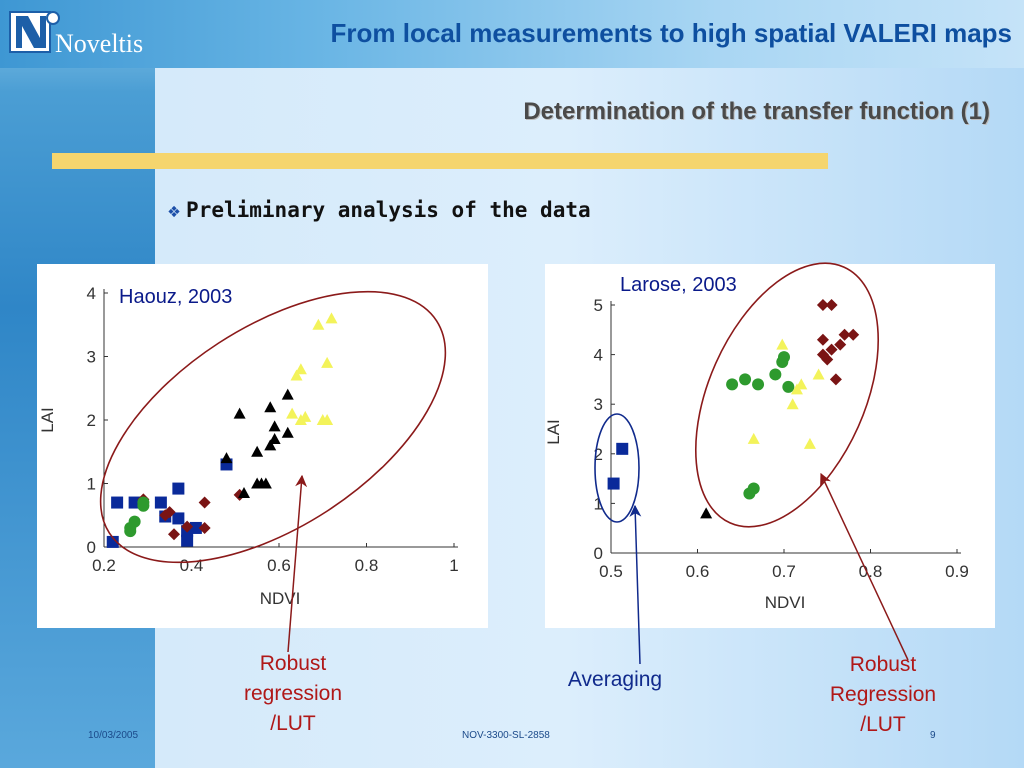 Image resolution: width=1024 pixels, height=768 pixels. Describe the element at coordinates (113, 735) in the screenshot. I see `footer-date: 10/03/2005` at that location.